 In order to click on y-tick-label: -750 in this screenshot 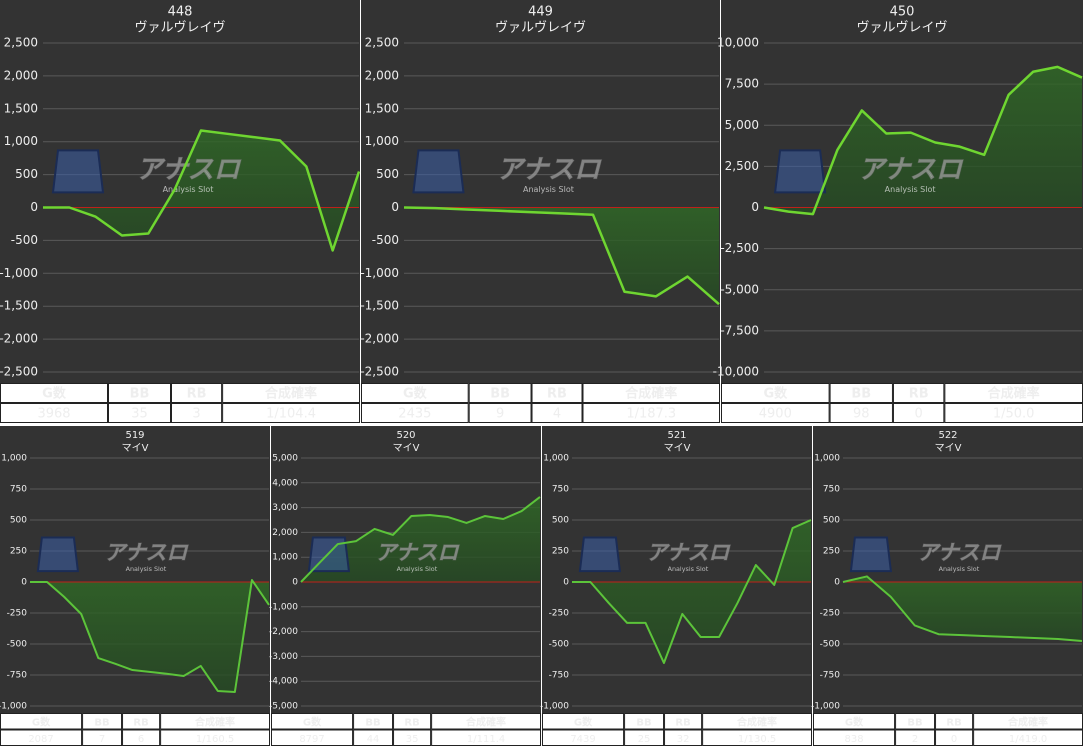, I will do `click(830, 676)`.